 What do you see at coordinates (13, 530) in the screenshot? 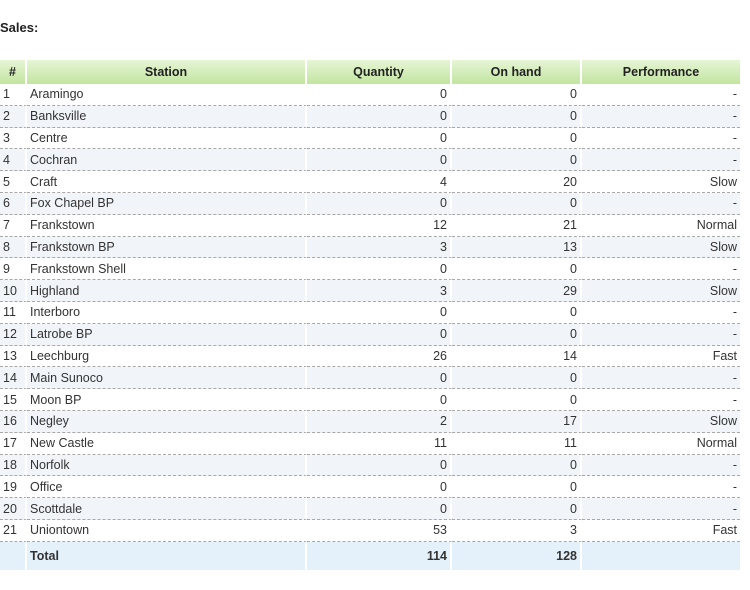
I see `cell-num: 21` at bounding box center [13, 530].